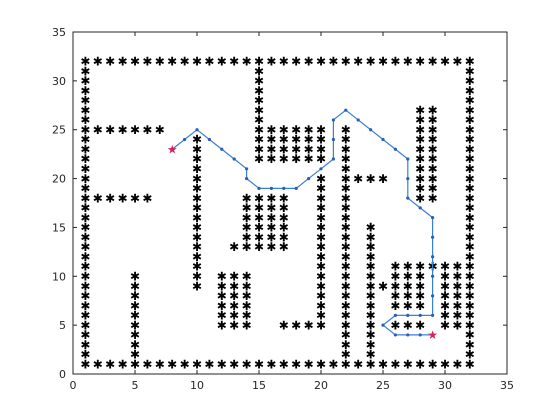 The width and height of the screenshot is (560, 420). Describe the element at coordinates (507, 385) in the screenshot. I see `x-tick-label: 35` at that location.